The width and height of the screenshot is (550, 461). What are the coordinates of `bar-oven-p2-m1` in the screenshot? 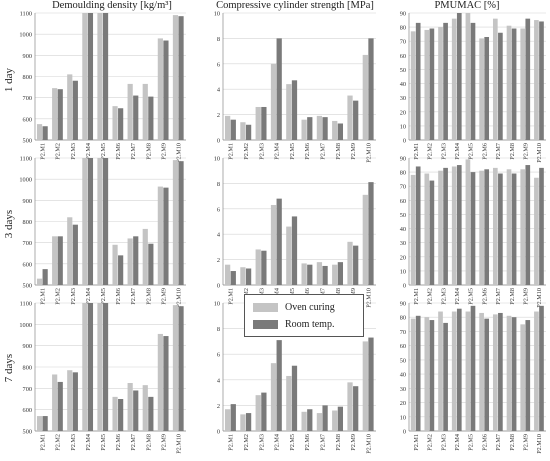 It's located at (227, 274).